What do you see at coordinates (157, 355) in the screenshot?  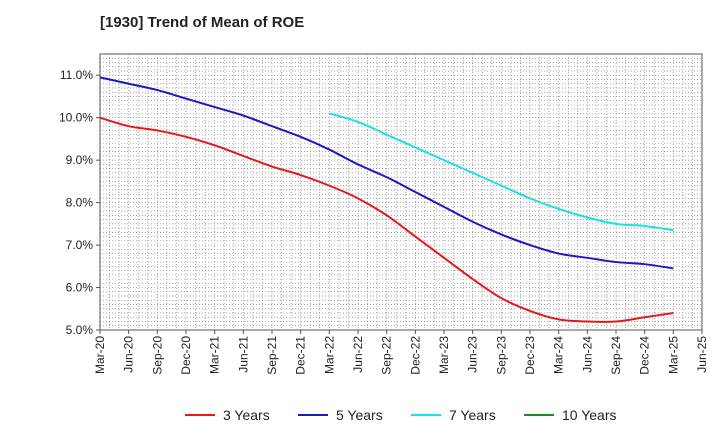 I see `x-tick-label: Sep-20` at bounding box center [157, 355].